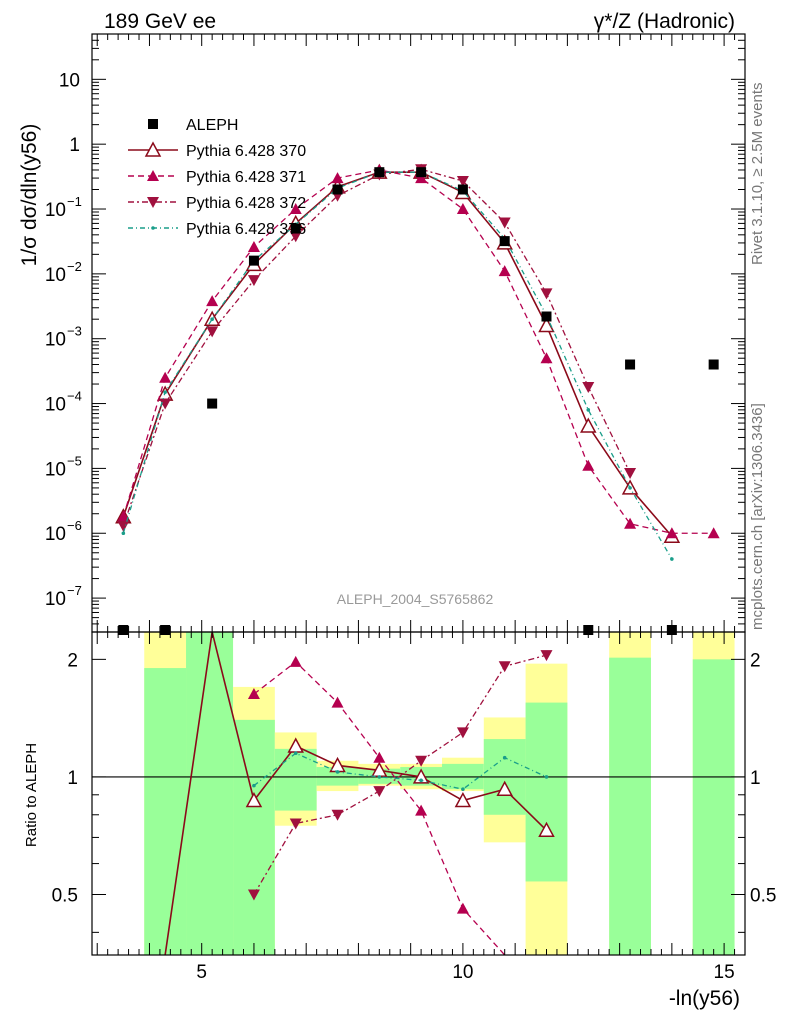 The width and height of the screenshot is (786, 1024). Describe the element at coordinates (55, 210) in the screenshot. I see `y-tick-label-6: 10` at that location.